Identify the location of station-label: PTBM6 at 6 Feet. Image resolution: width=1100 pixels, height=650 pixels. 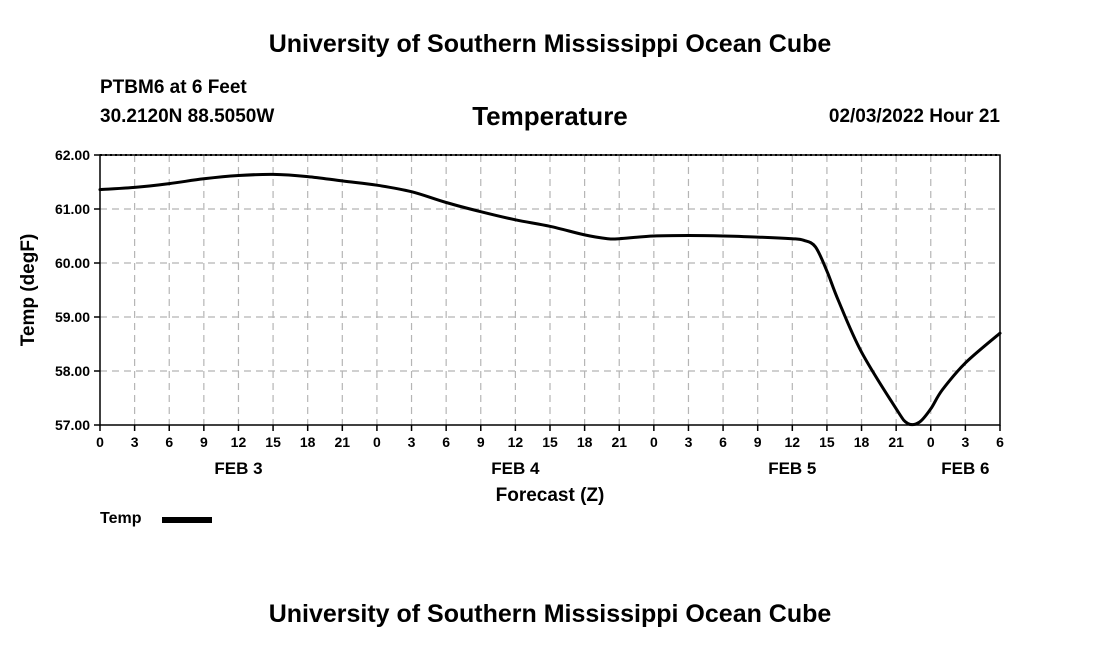
(173, 87).